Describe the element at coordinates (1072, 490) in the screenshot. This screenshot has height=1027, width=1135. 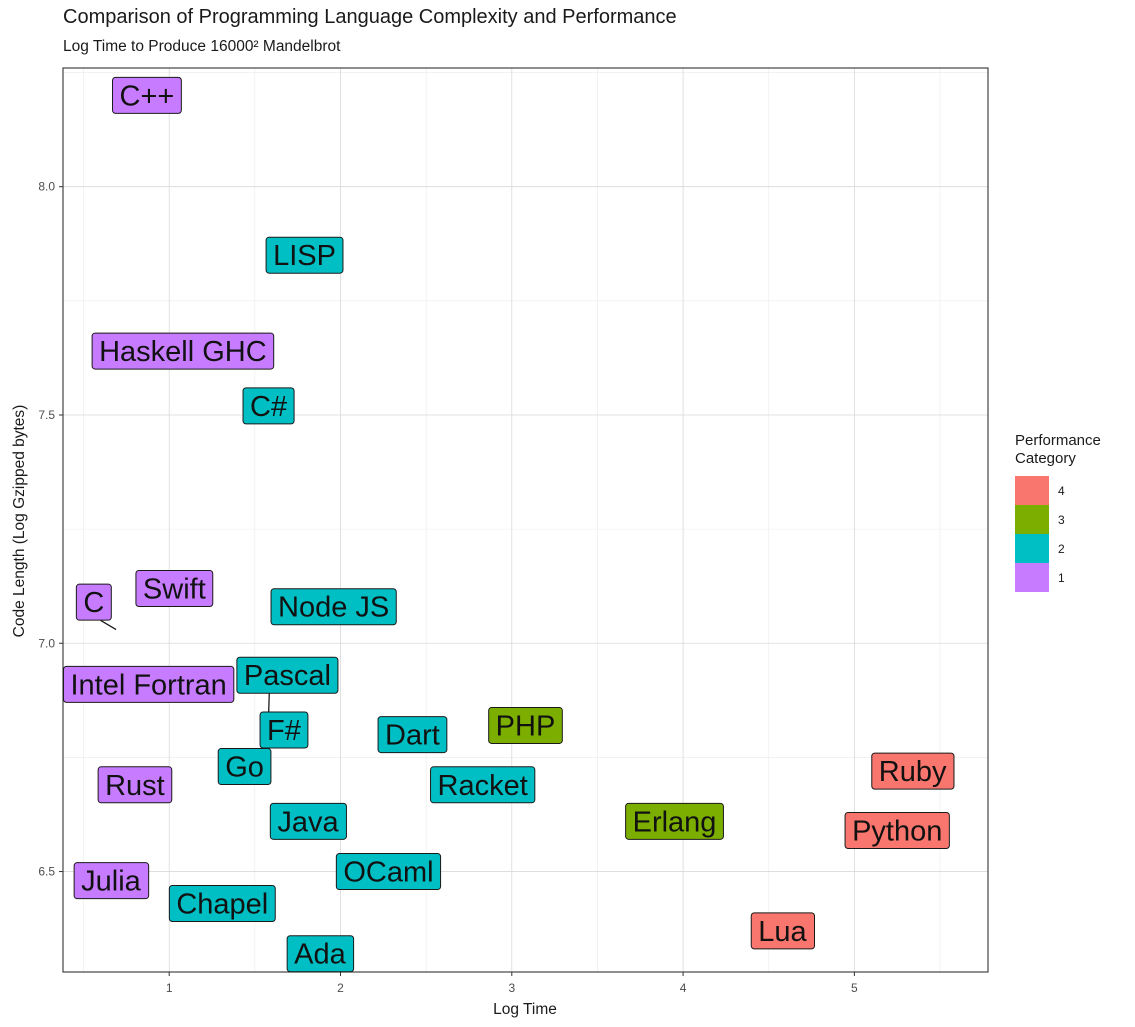
I see `legend-entry: 4` at that location.